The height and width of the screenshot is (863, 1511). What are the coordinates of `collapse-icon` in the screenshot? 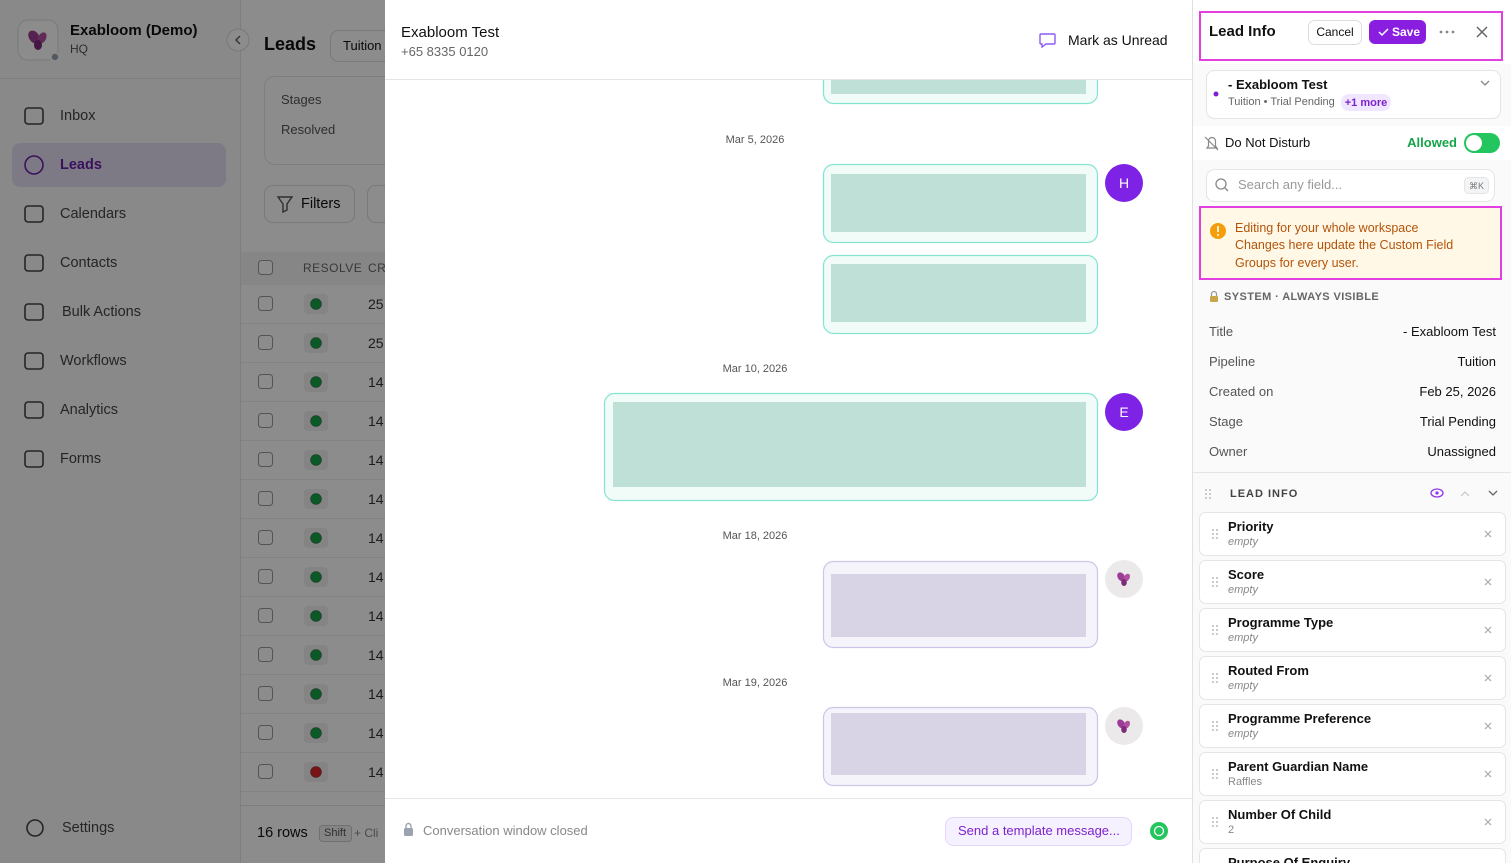 It's located at (237, 40).